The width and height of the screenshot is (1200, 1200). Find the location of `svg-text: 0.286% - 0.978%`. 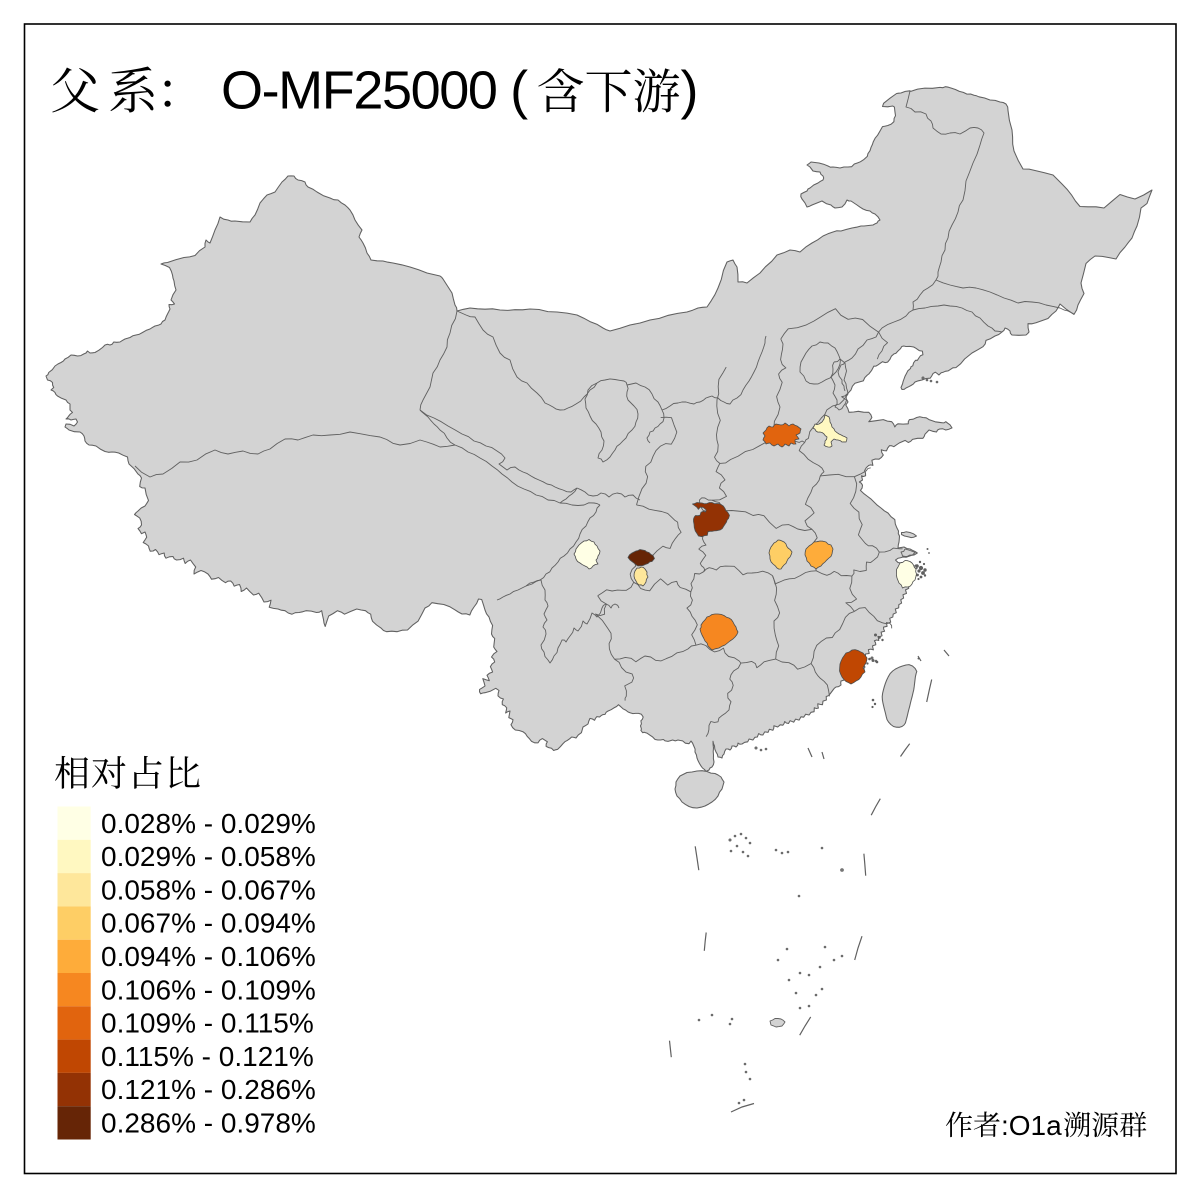

svg-text: 0.286% - 0.978% is located at coordinates (208, 1123).